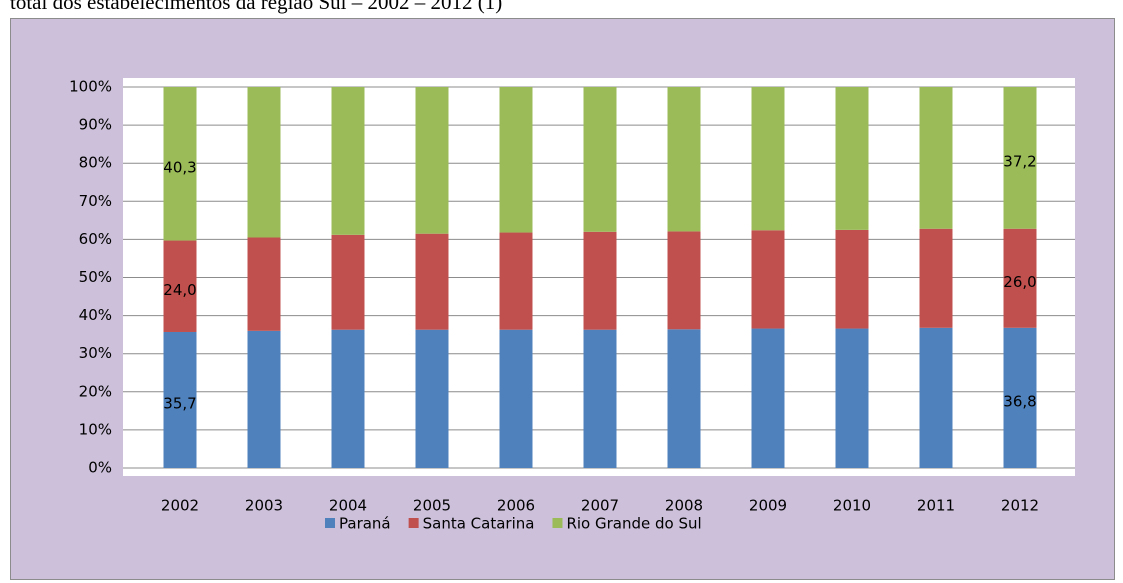 This screenshot has height=583, width=1123. I want to click on x-tick-label: 2003, so click(264, 506).